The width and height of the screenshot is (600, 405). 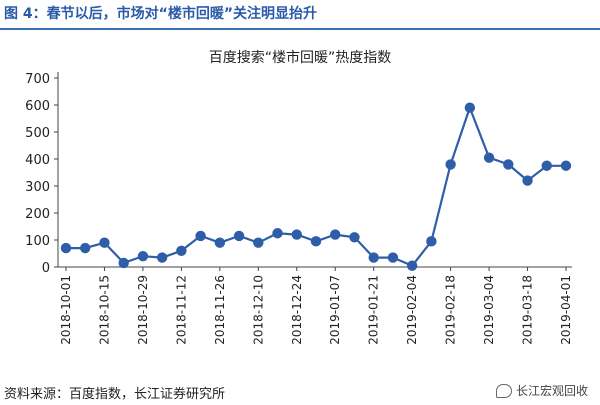 What do you see at coordinates (374, 310) in the screenshot?
I see `x-tick-label: 2019-01-21` at bounding box center [374, 310].